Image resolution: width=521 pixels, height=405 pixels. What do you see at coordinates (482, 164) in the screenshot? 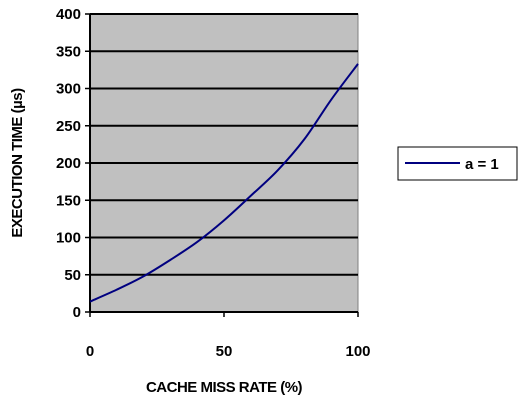
I see `legend-label-a1: a = 1` at bounding box center [482, 164].